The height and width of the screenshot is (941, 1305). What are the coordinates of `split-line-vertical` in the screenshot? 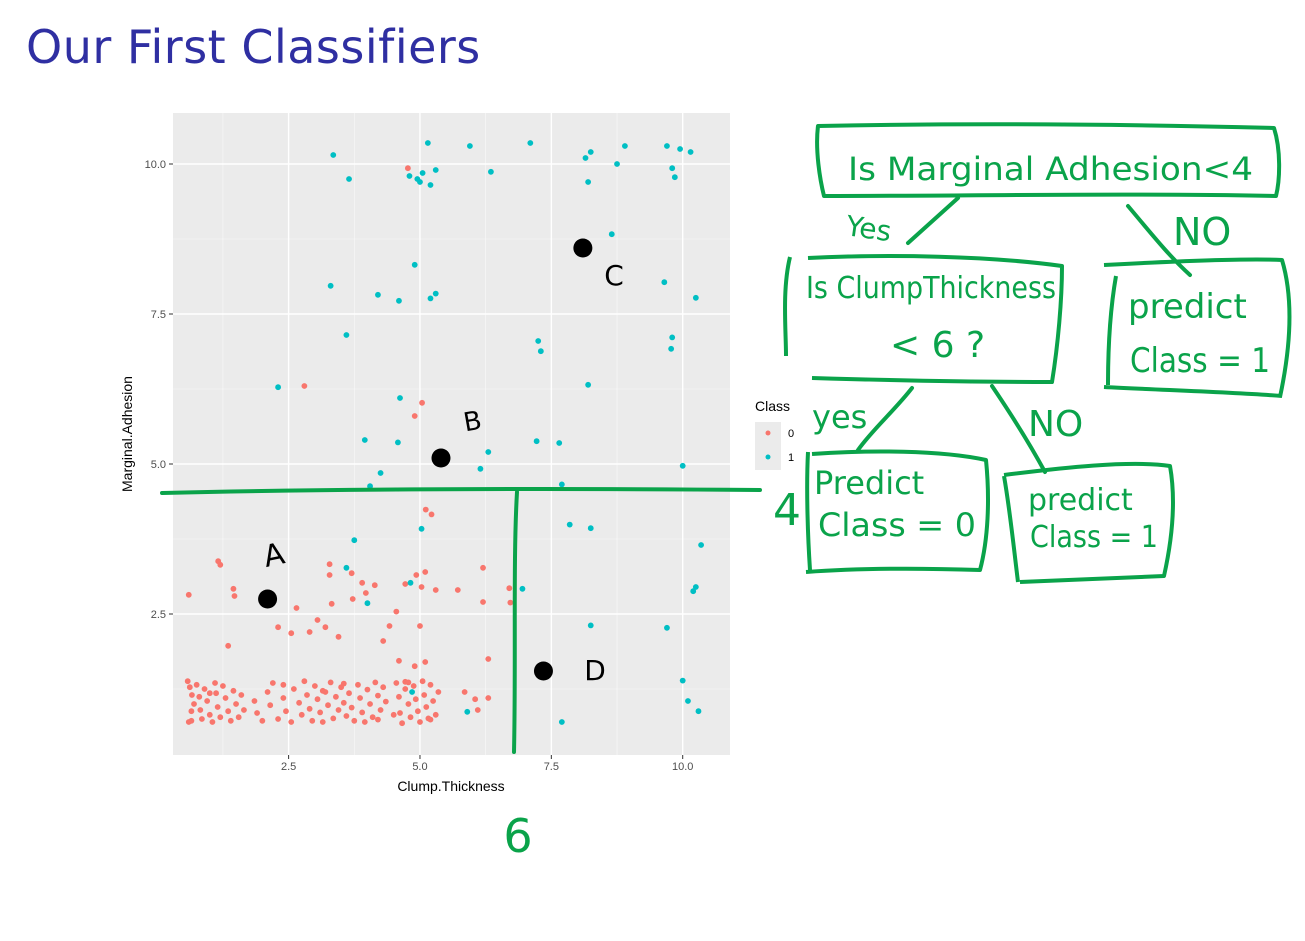 It's located at (515, 622).